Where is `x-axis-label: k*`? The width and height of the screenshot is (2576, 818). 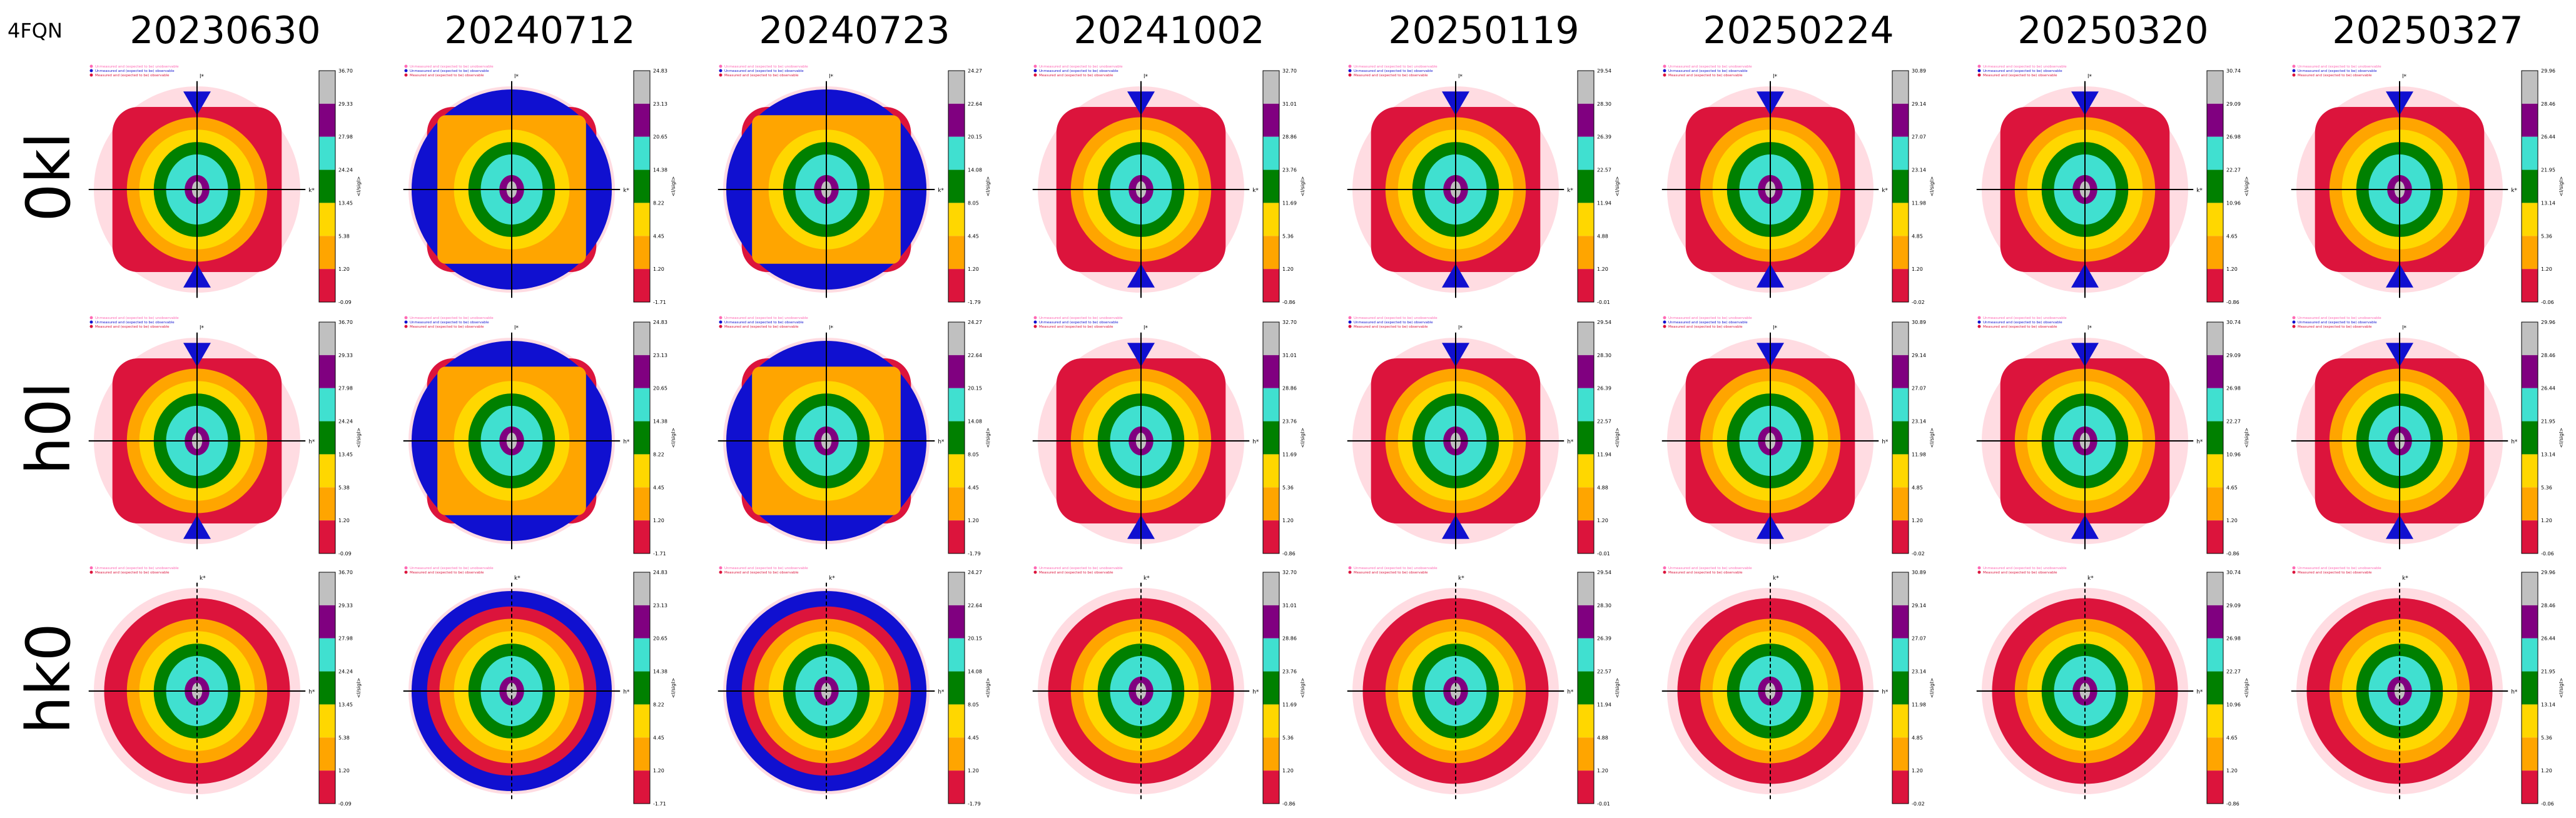
x-axis-label: k* is located at coordinates (626, 191).